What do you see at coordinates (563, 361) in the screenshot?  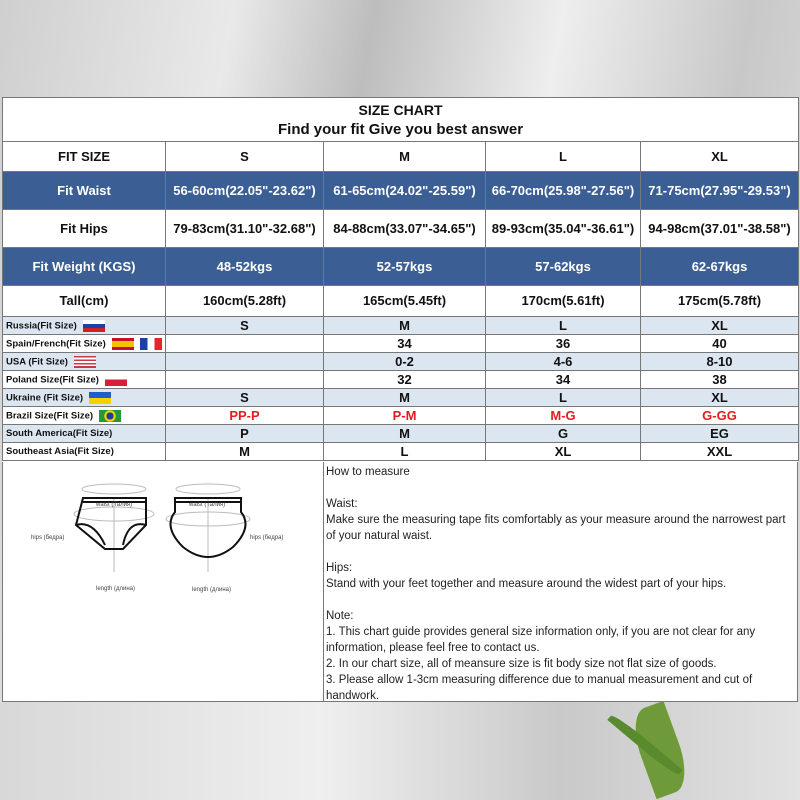 I see `country-size-cell: 4-6` at bounding box center [563, 361].